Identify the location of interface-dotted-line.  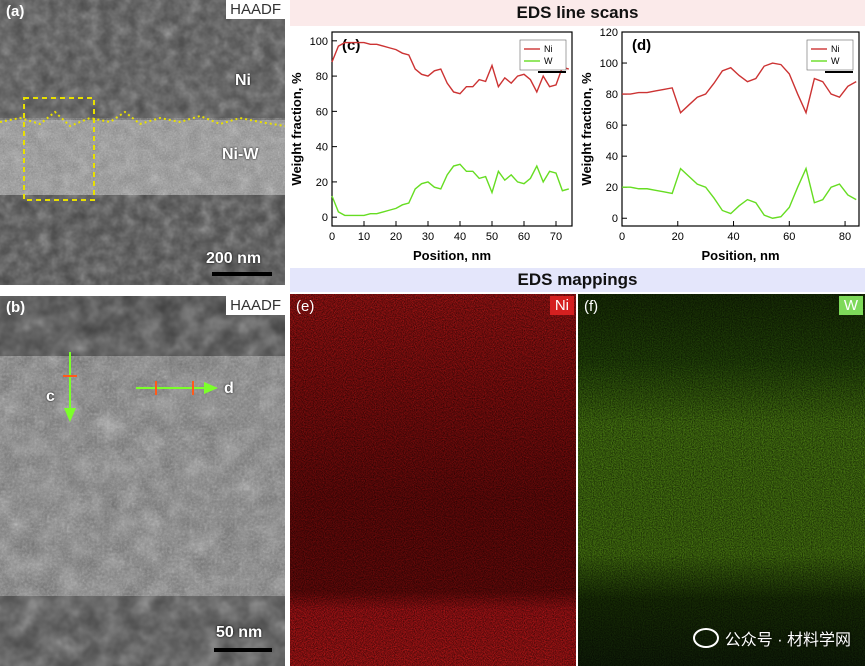
(142, 119).